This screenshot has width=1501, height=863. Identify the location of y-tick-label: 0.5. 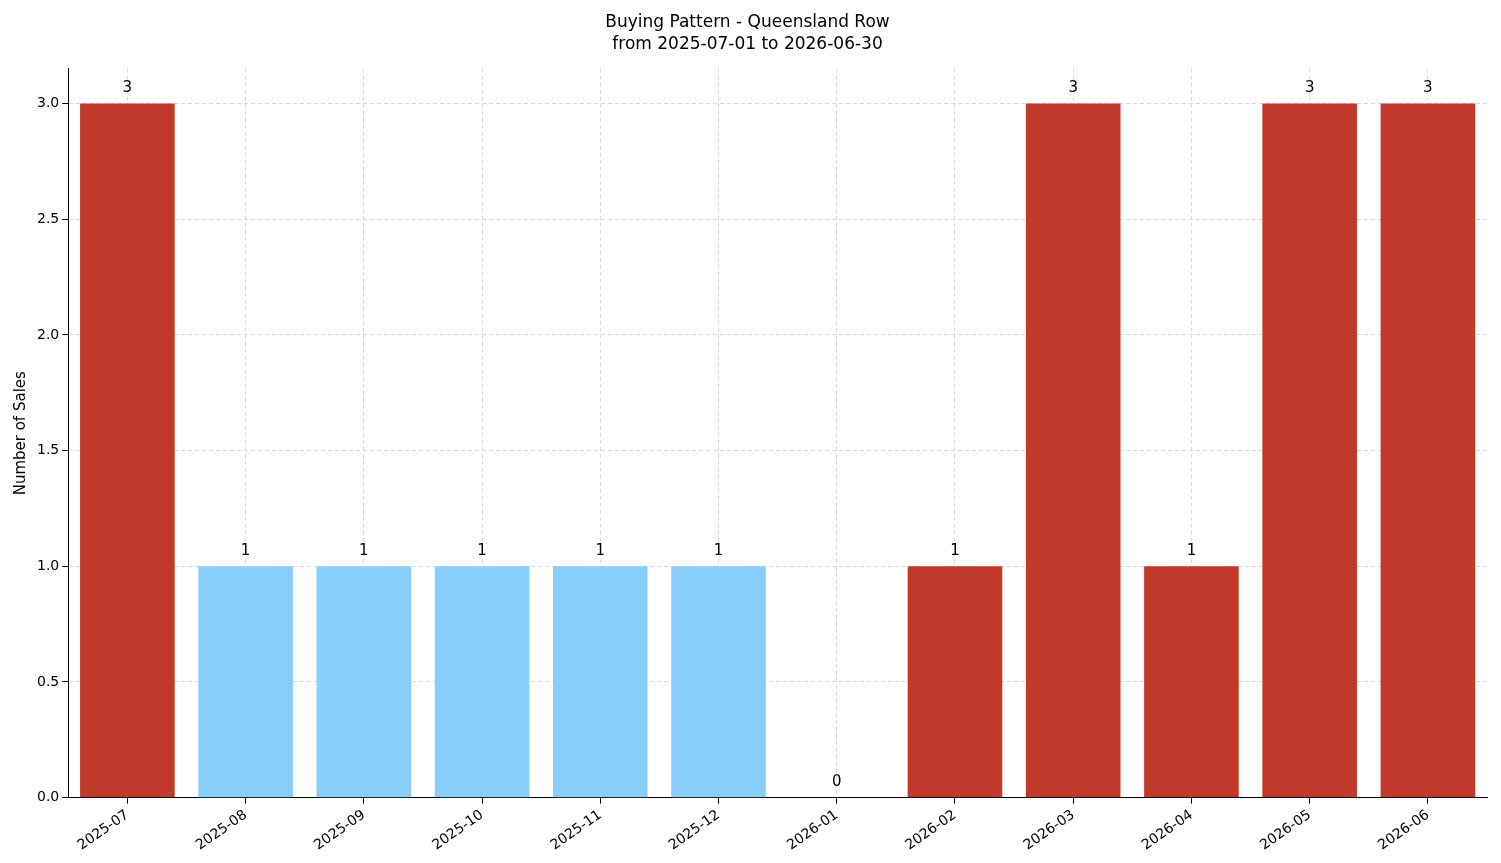
(48, 680).